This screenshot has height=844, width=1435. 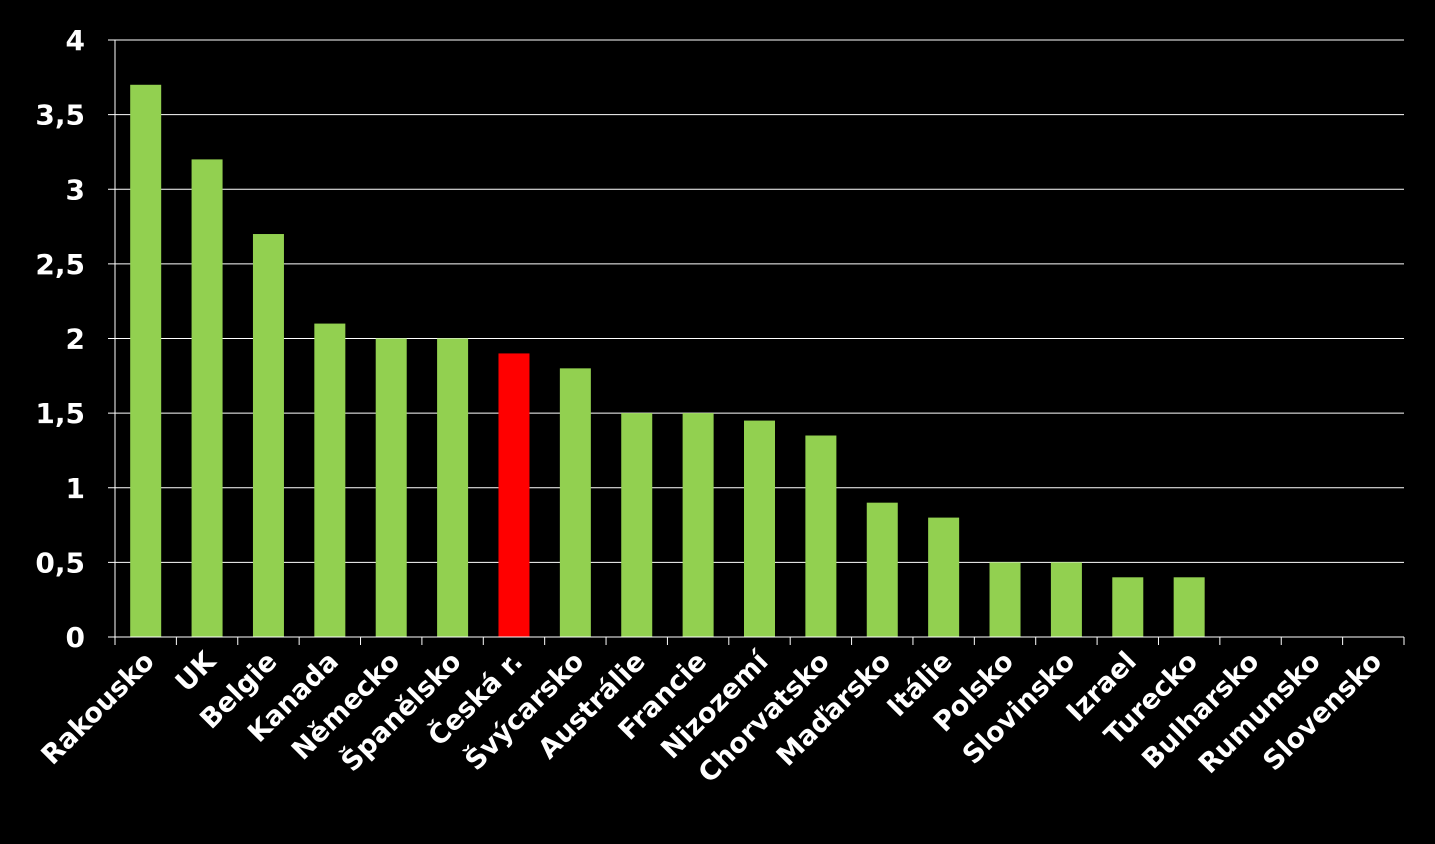 I want to click on y-tick-label: 3, so click(x=75, y=189).